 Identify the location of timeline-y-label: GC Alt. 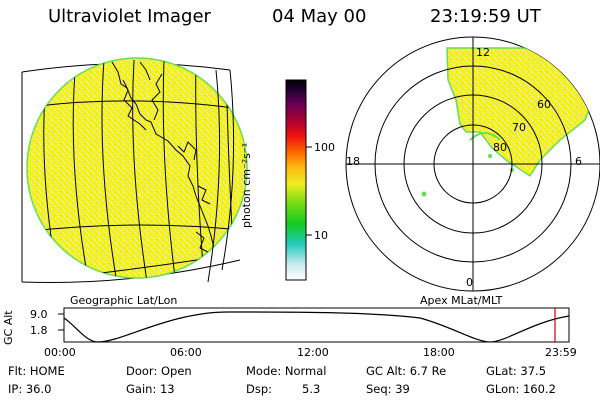
(8, 327).